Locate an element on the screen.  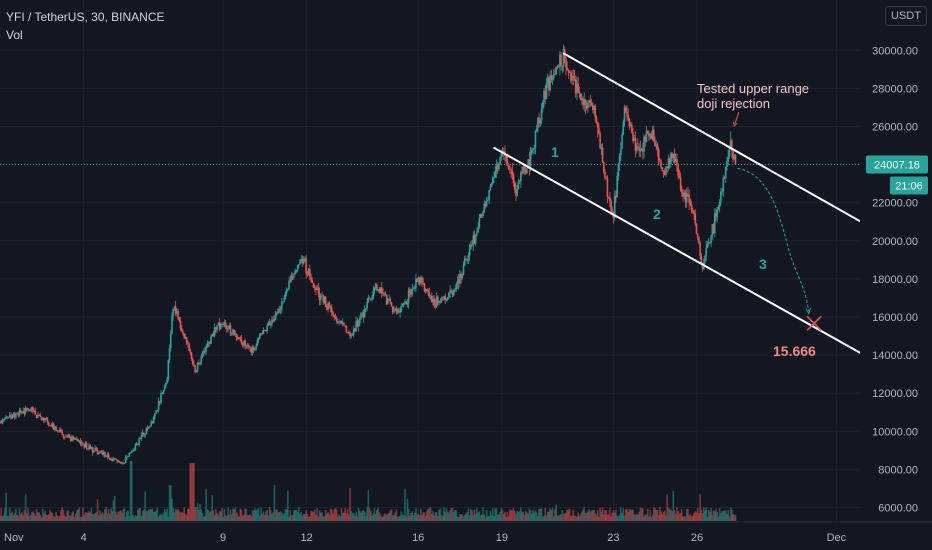
time-axis: Nov 4 9 12 16 19 23 26 Dec is located at coordinates (466, 535).